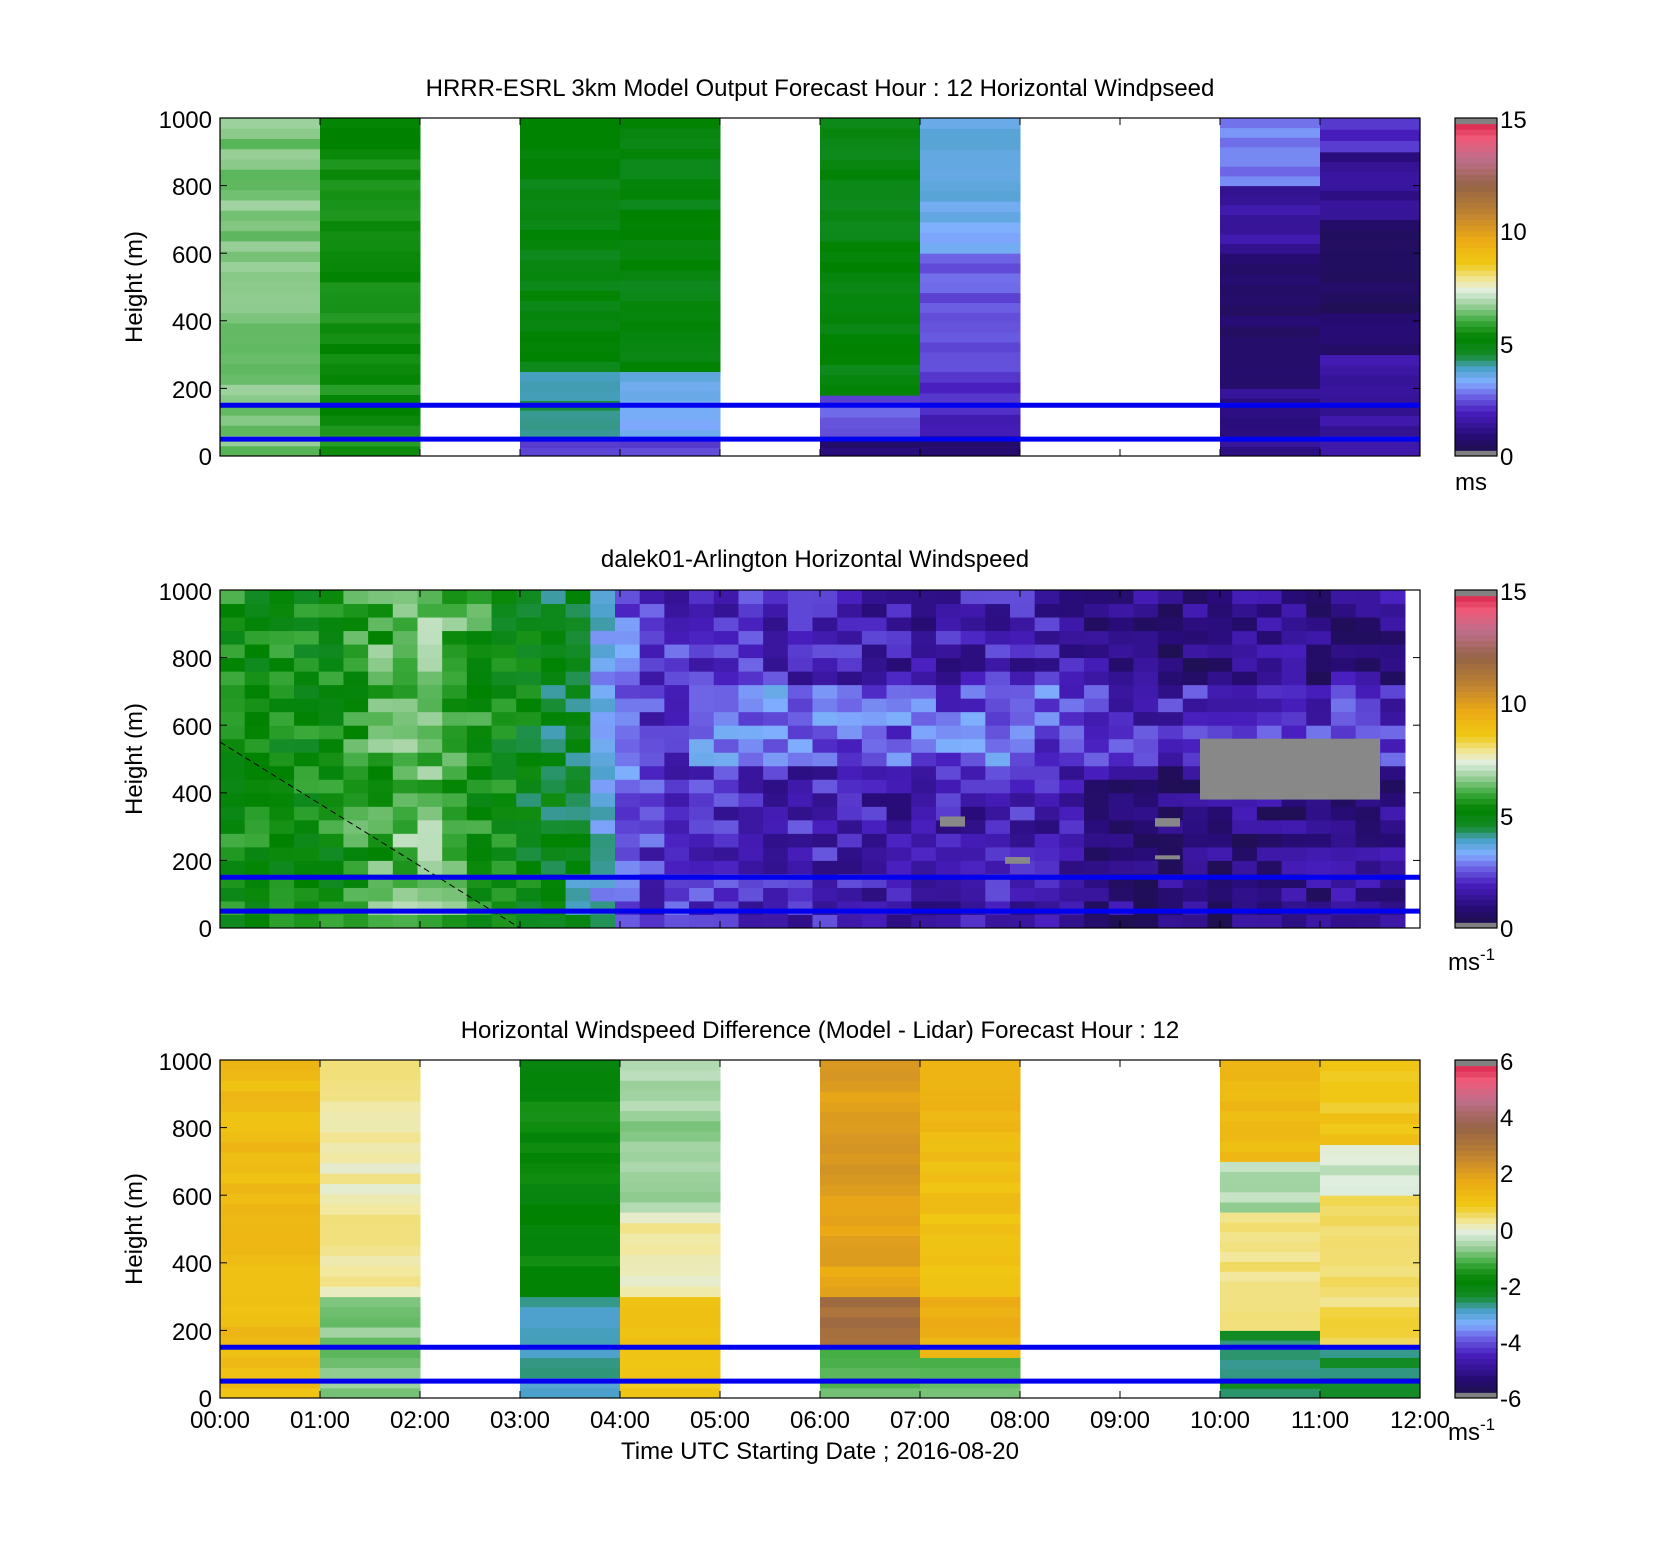 The image size is (1680, 1561). Describe the element at coordinates (320, 1420) in the screenshot. I see `x-tick-label: 01:00` at that location.